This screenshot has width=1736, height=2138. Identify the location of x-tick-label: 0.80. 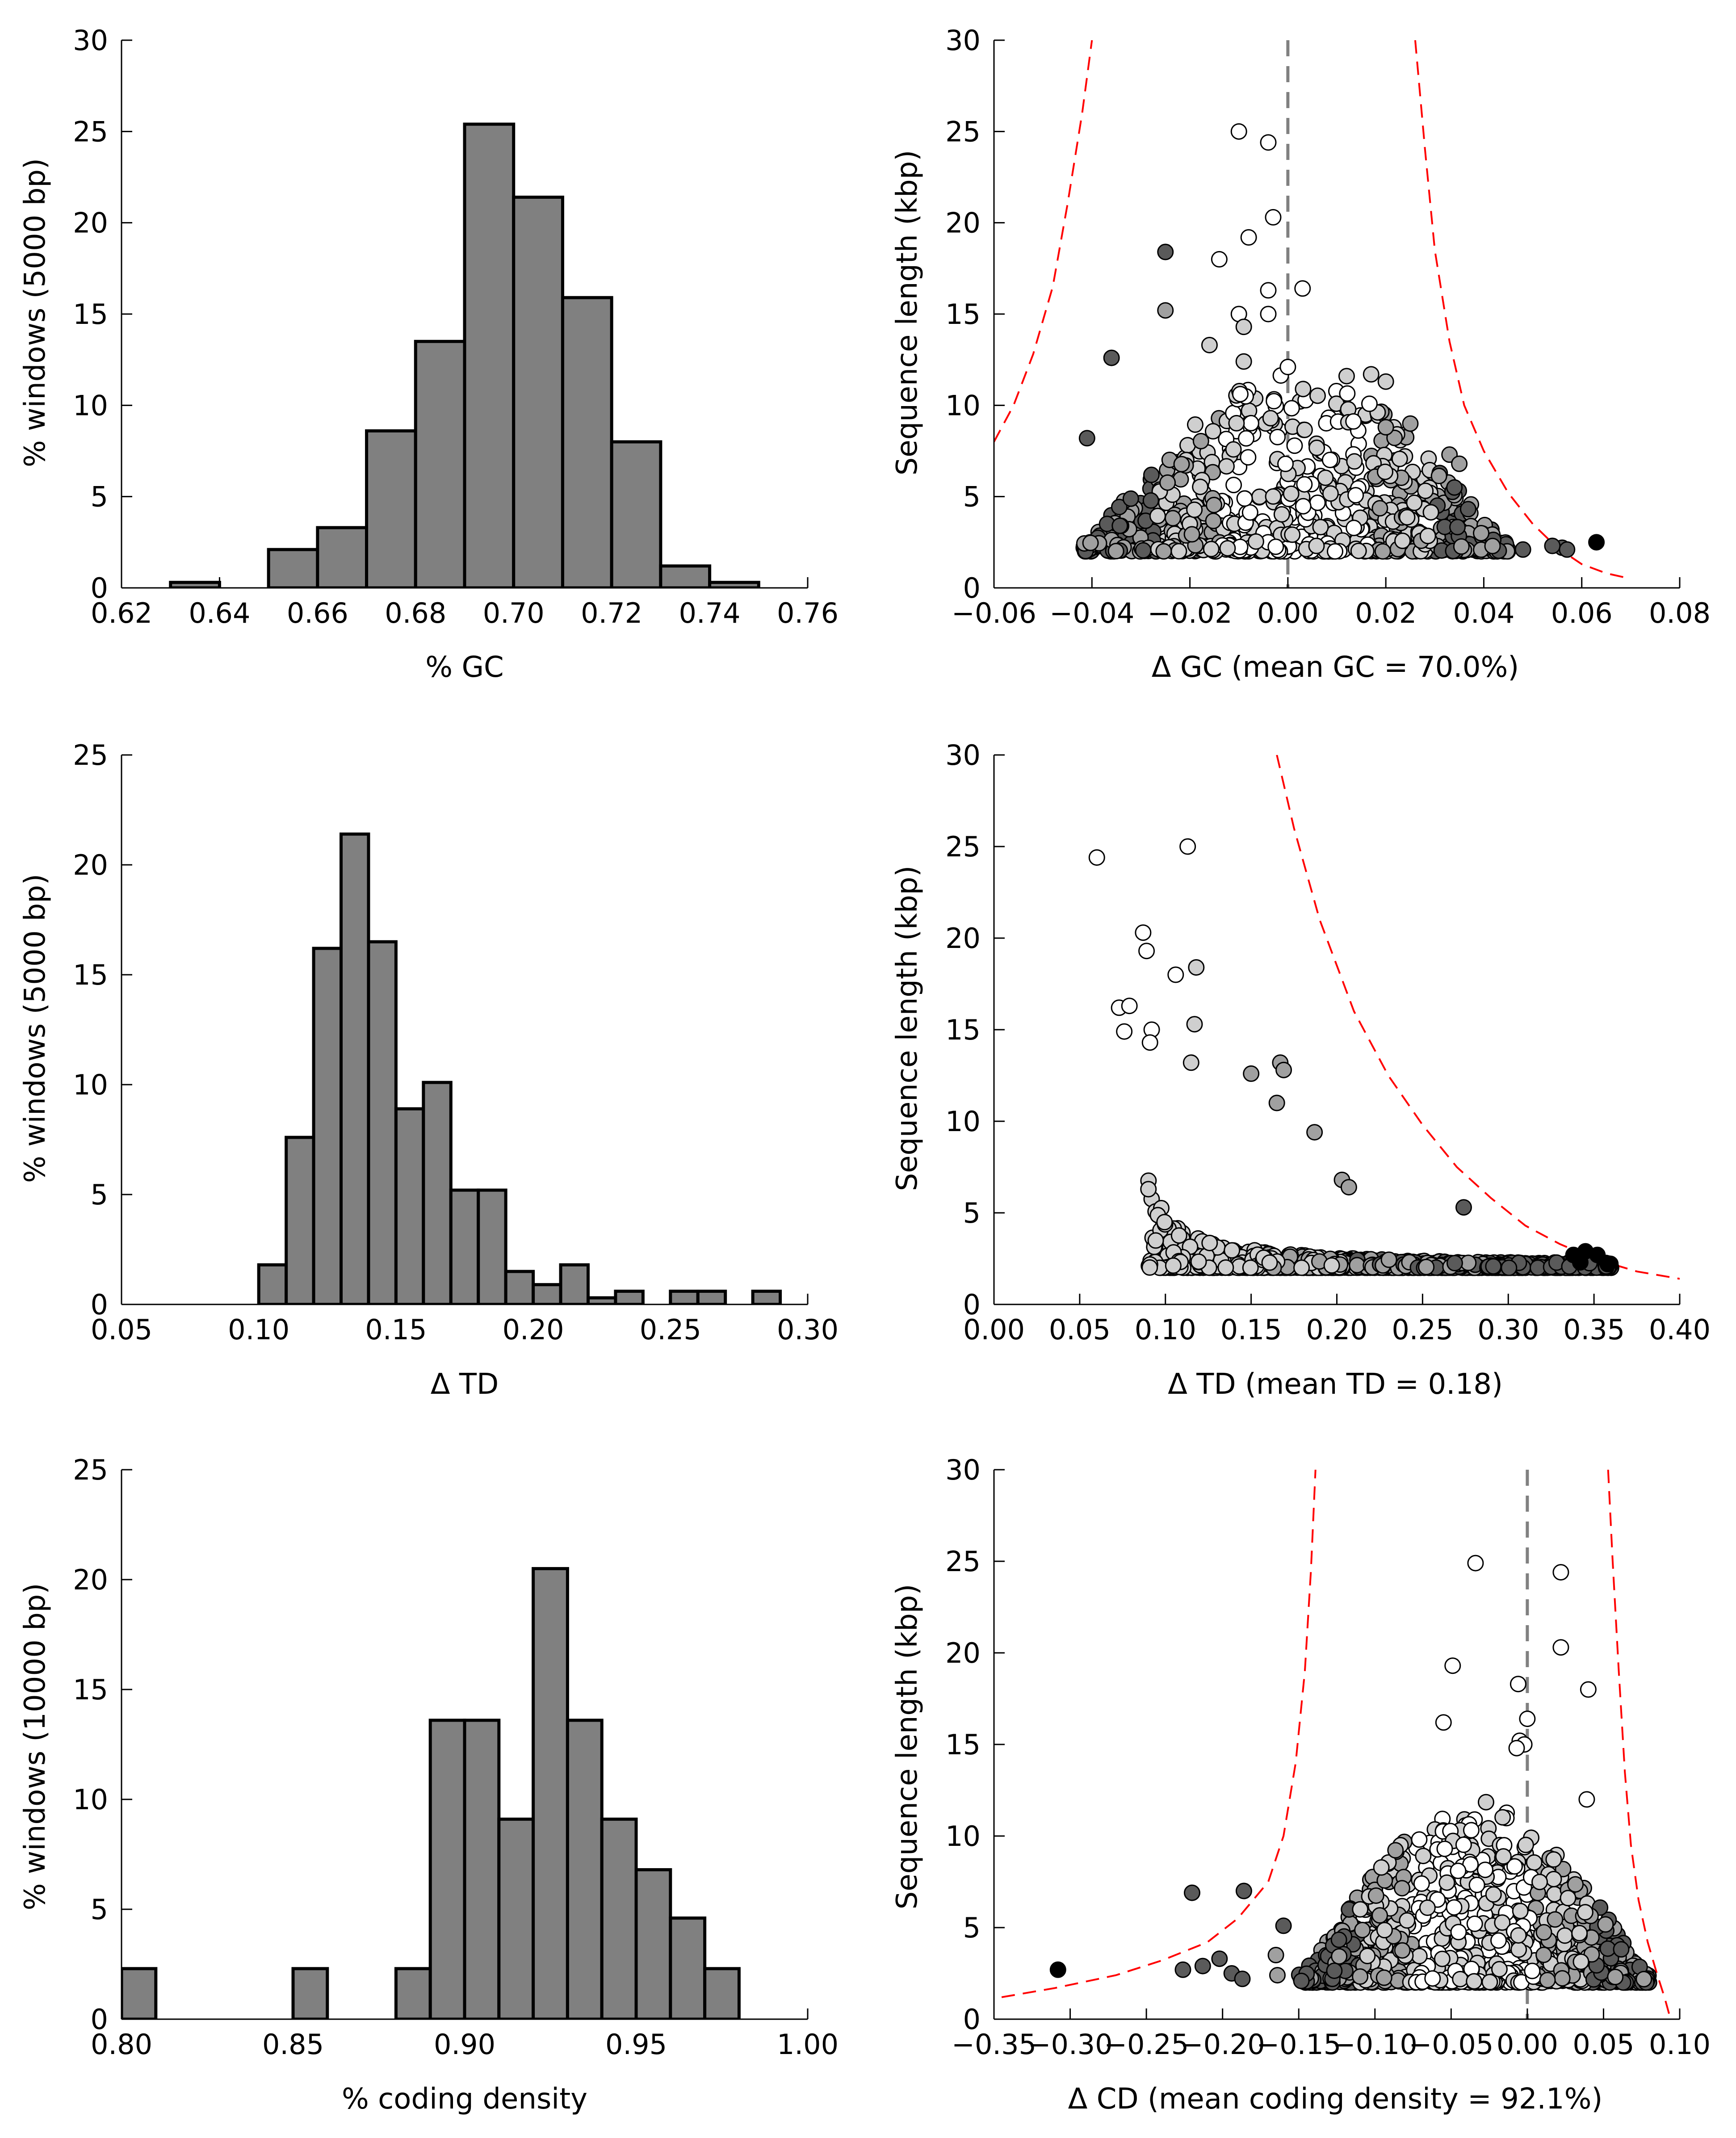
(121, 2045).